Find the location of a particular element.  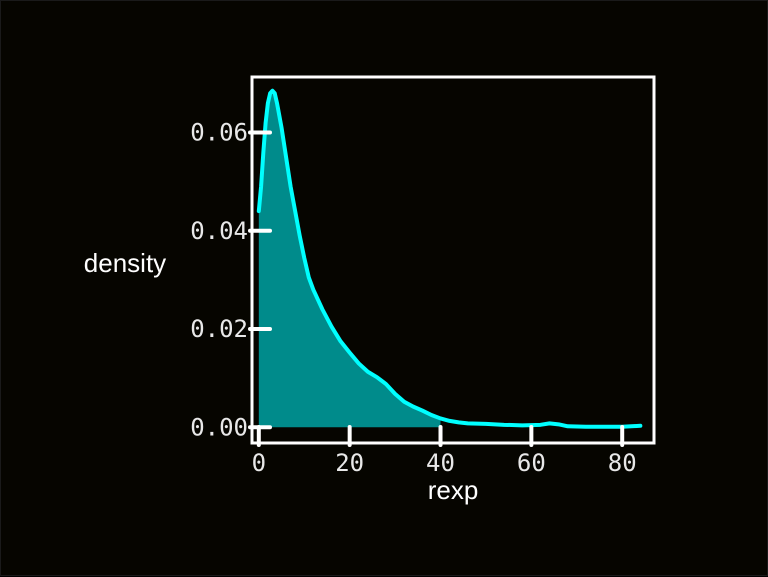

x-tick-label: 20 is located at coordinates (349, 463).